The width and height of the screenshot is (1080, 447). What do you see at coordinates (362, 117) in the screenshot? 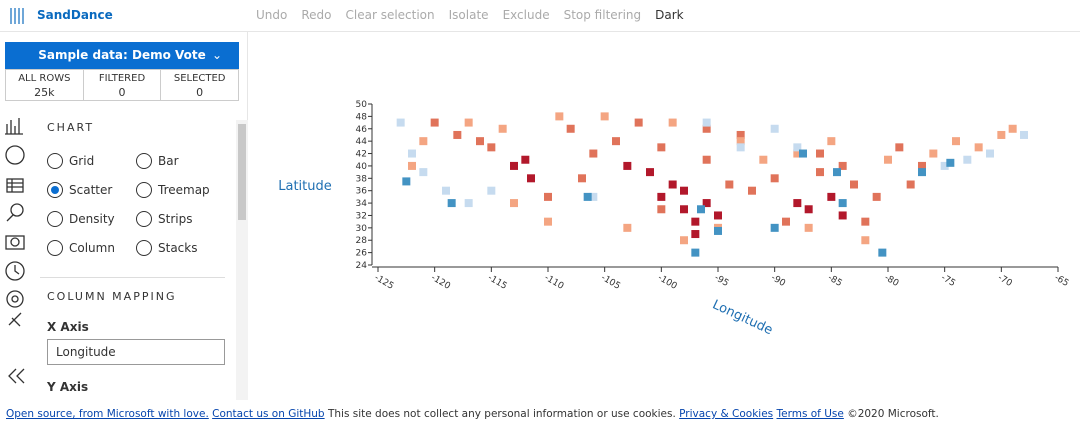
I see `y-tick-label: 48` at bounding box center [362, 117].